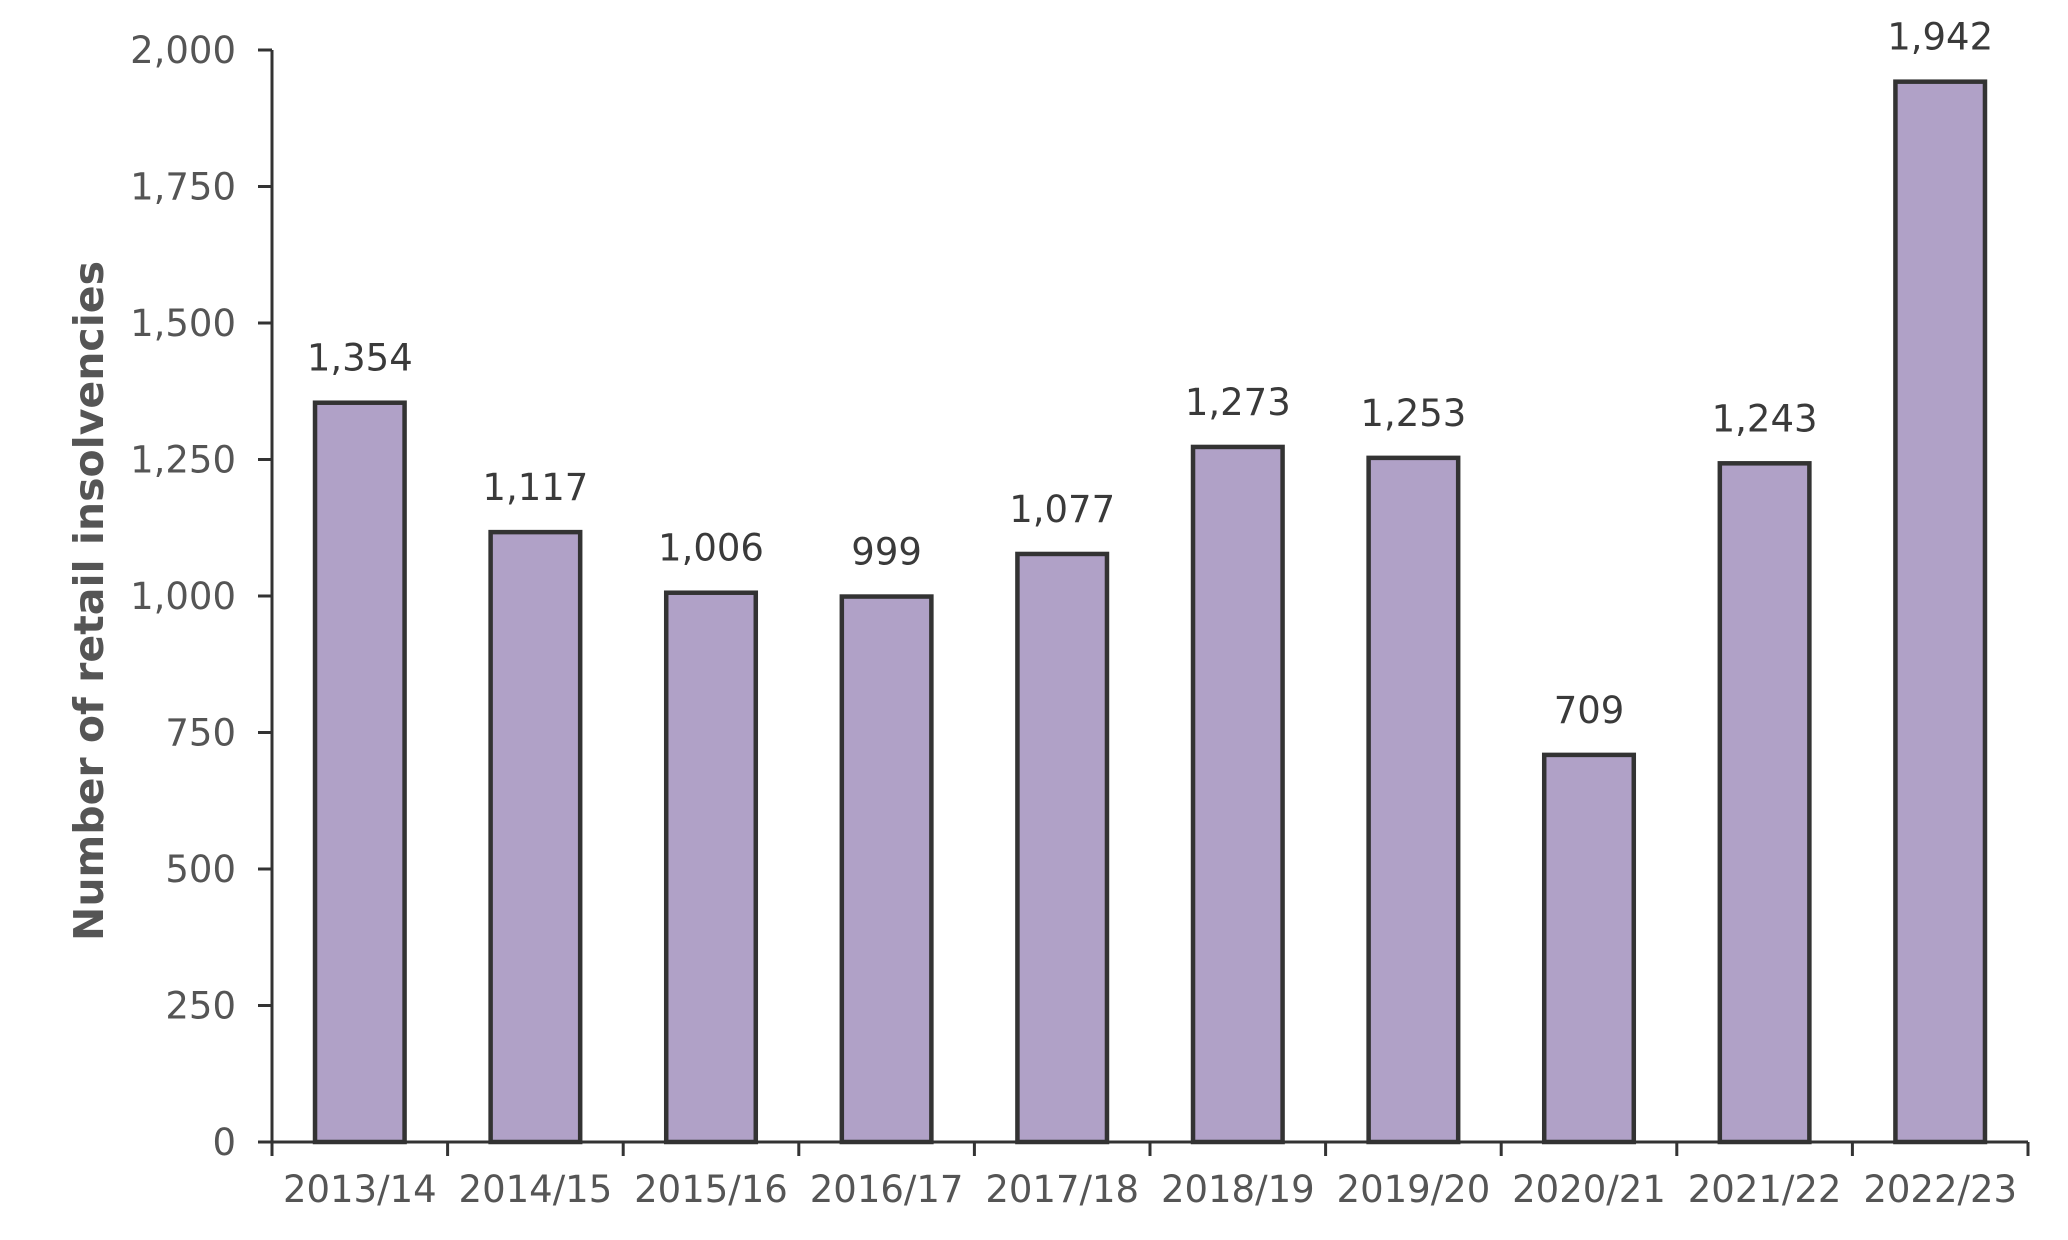 This screenshot has width=2068, height=1240. What do you see at coordinates (200, 733) in the screenshot?
I see `y-tick-label: 750` at bounding box center [200, 733].